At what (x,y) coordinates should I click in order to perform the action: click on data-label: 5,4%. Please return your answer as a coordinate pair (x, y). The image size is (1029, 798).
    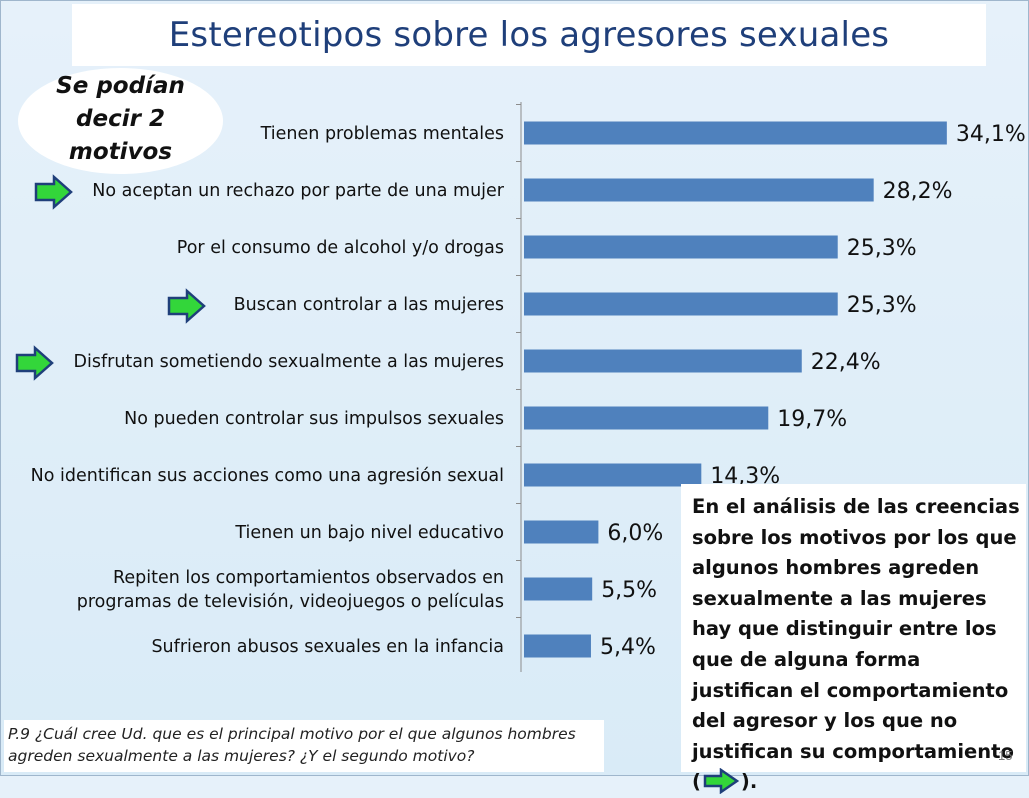
    Looking at the image, I should click on (628, 647).